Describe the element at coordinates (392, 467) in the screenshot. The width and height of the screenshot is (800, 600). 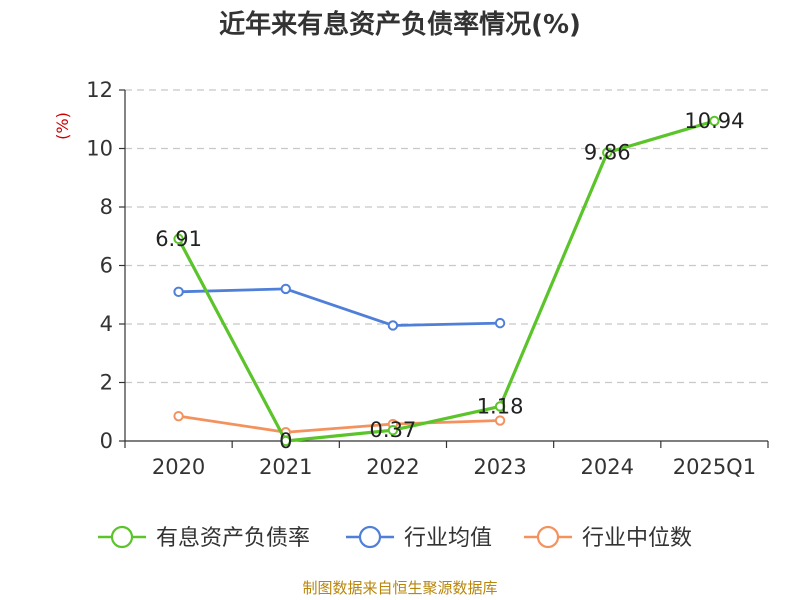
I see `x-tick-label: 2022` at that location.